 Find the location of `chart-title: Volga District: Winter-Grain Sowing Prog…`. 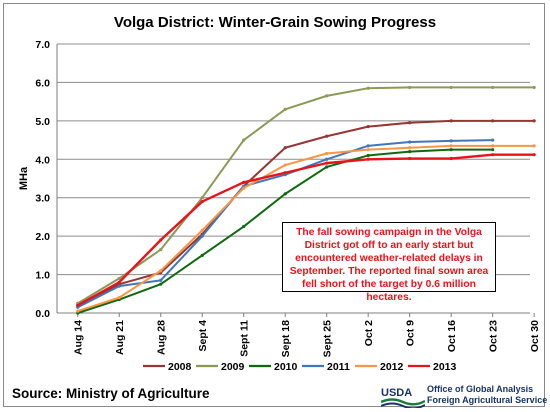

chart-title: Volga District: Winter-Grain Sowing Prog… is located at coordinates (275, 22).